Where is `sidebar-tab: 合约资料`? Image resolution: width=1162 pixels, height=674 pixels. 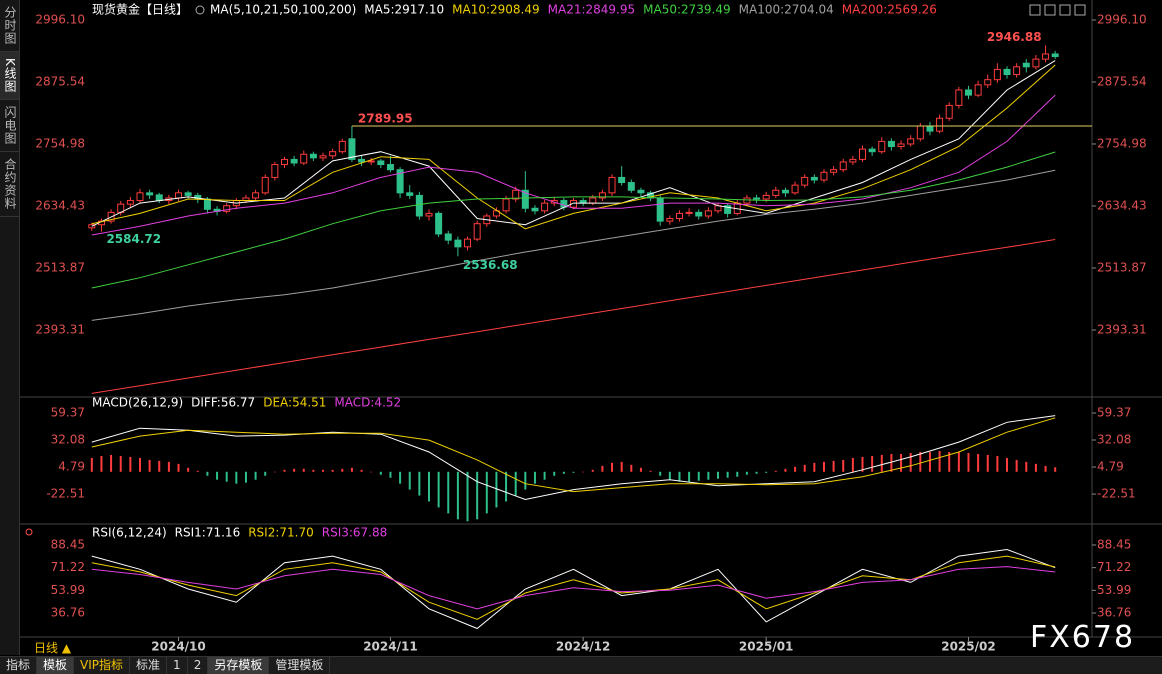
sidebar-tab: 合约资料 is located at coordinates (9, 184).